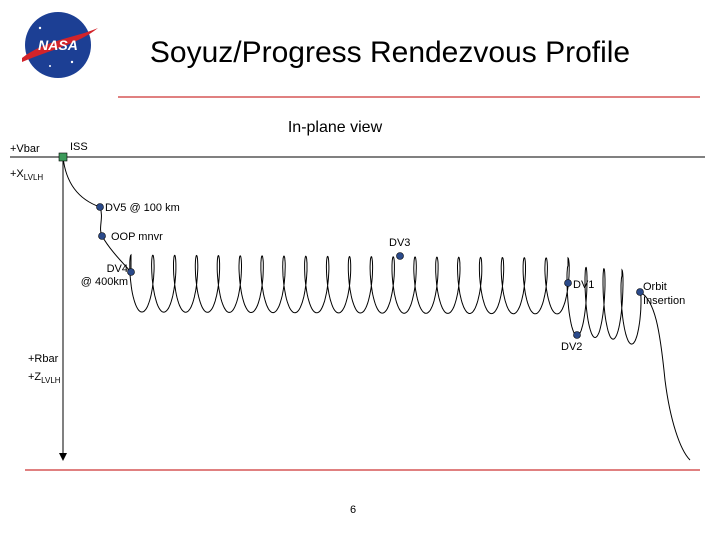 The height and width of the screenshot is (540, 720). I want to click on oop-marker, so click(102, 236).